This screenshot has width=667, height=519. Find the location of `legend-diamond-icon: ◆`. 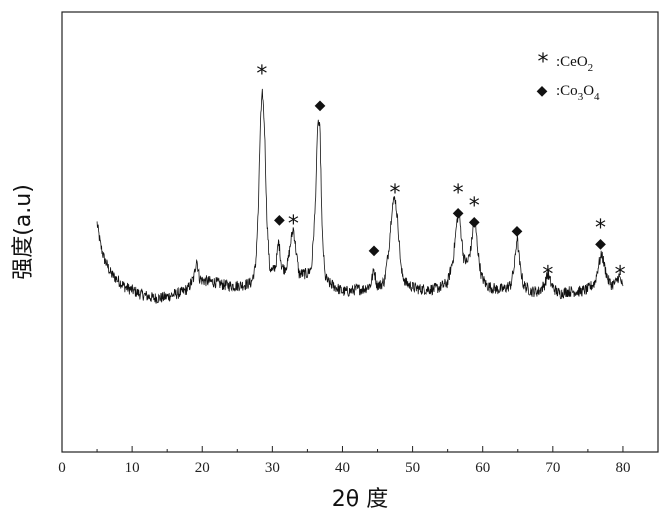

legend-diamond-icon: ◆ is located at coordinates (542, 91).